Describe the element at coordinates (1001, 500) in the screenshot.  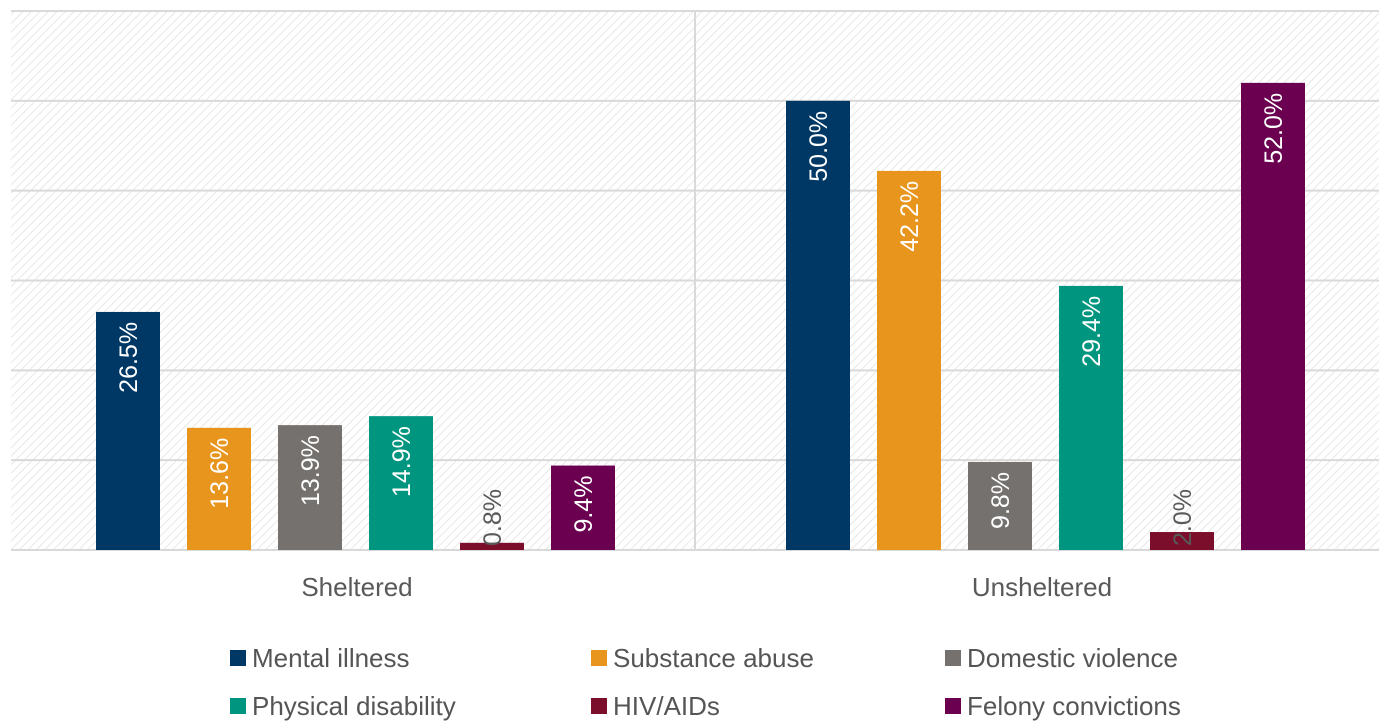
I see `data-label: 9.8%` at that location.